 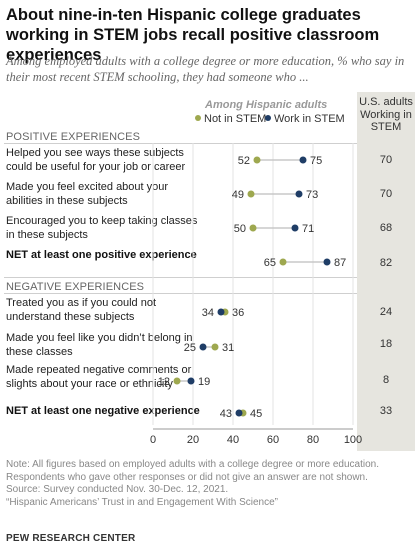 What do you see at coordinates (71, 538) in the screenshot?
I see `pew-logo-text: PEW RESEARCH CENTER` at bounding box center [71, 538].